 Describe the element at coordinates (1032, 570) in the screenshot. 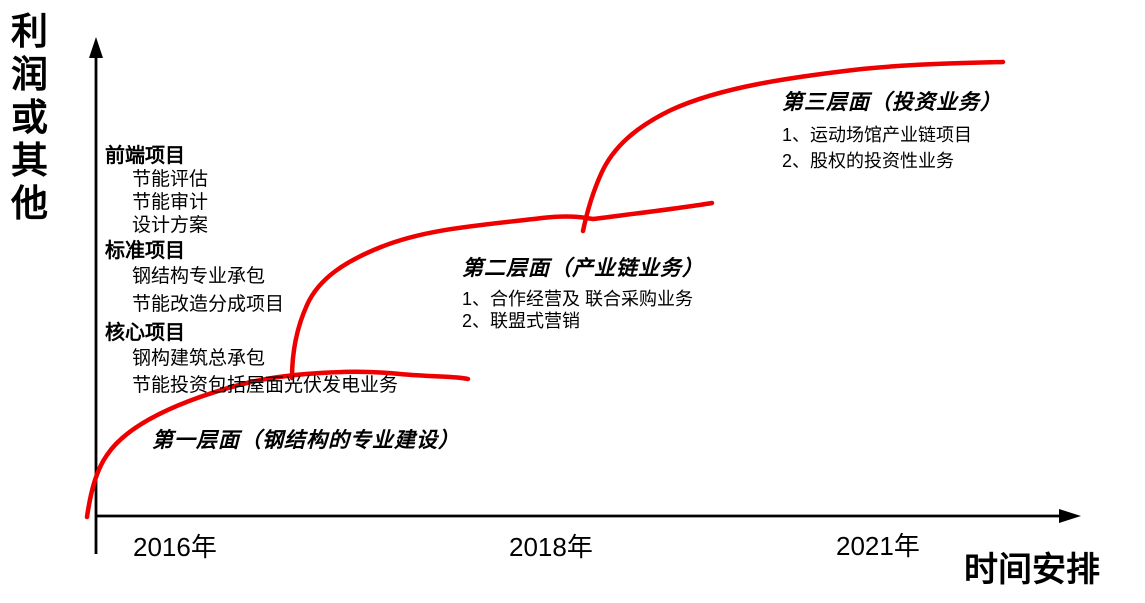

I see `x-axis-title: 时间安排` at that location.